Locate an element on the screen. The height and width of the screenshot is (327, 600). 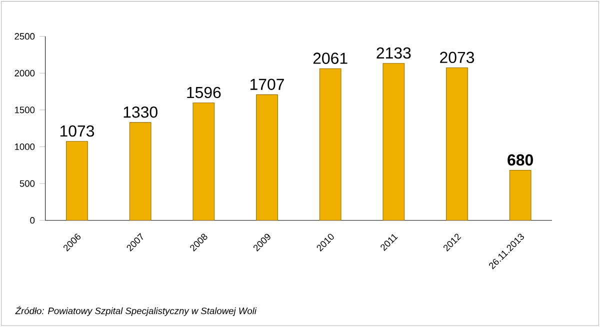
y-tick-label: 2500 is located at coordinates (24, 36).